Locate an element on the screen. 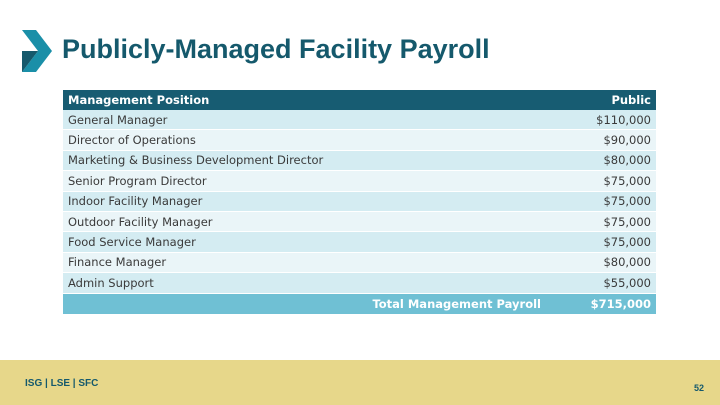  salary-cell: $110,000 is located at coordinates (611, 120).